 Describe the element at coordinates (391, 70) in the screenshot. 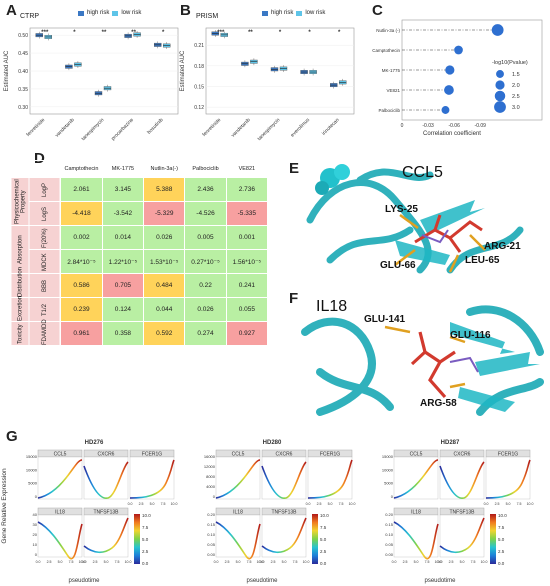

I see `category-label: MK-1775` at that location.